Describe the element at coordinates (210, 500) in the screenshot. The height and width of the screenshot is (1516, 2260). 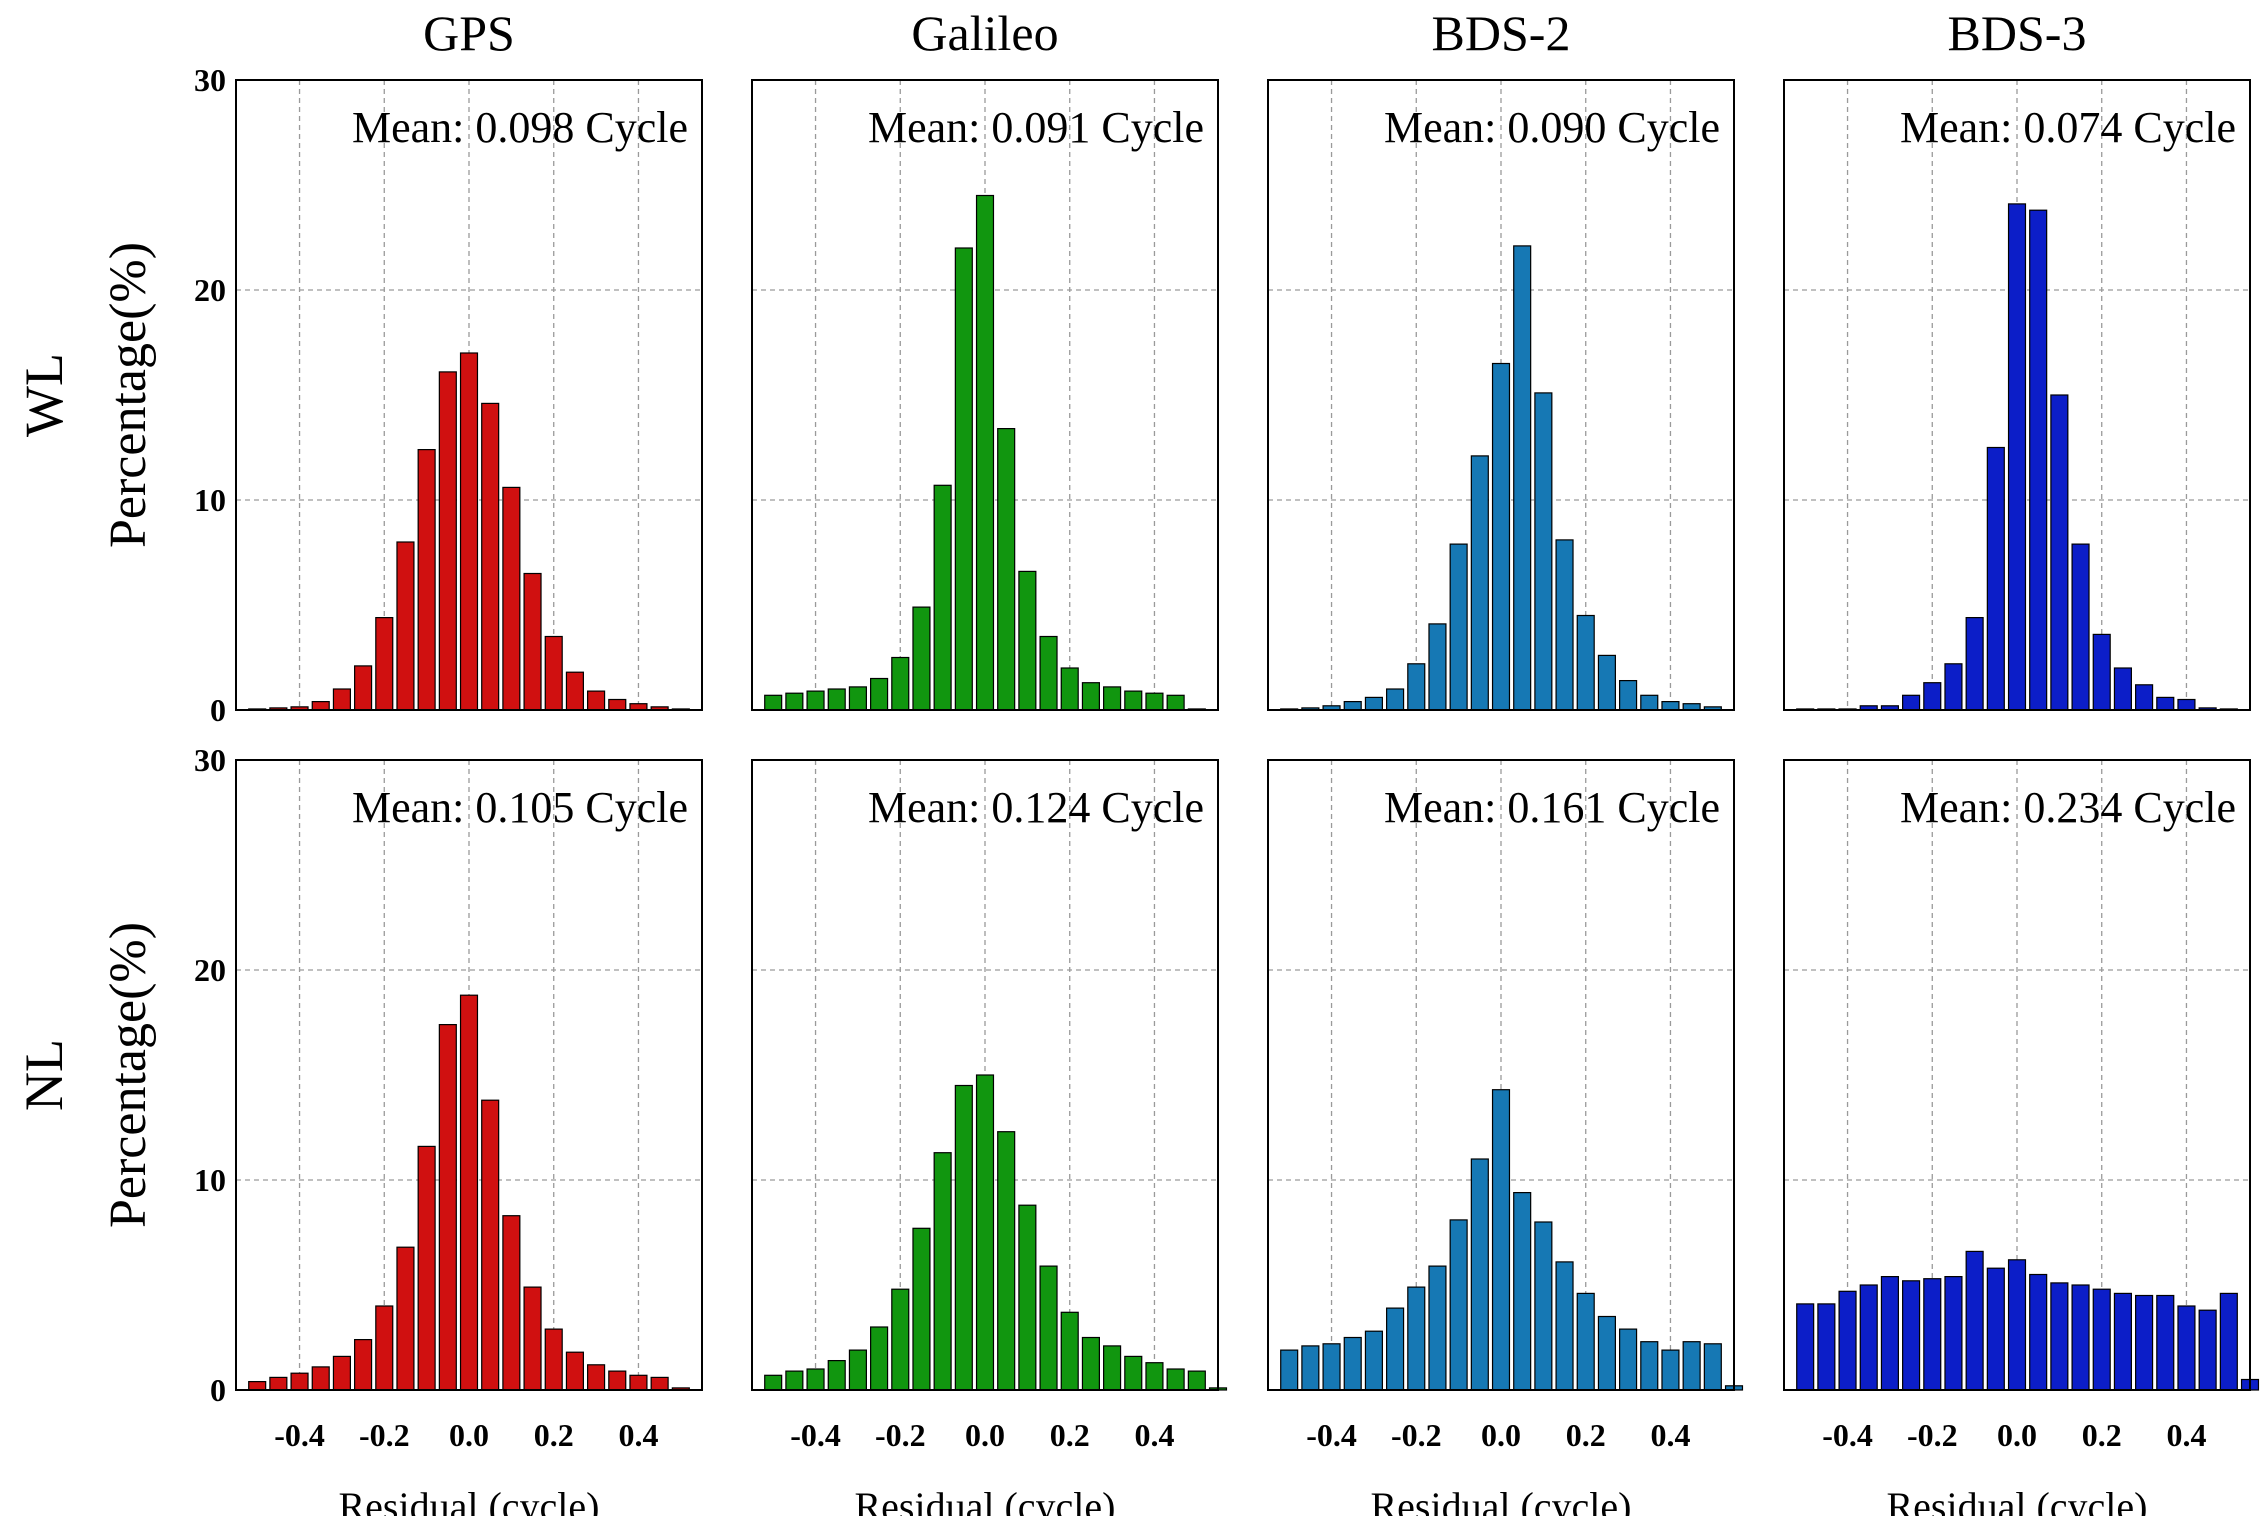
I see `gps-wl-ytick-1: 10` at that location.